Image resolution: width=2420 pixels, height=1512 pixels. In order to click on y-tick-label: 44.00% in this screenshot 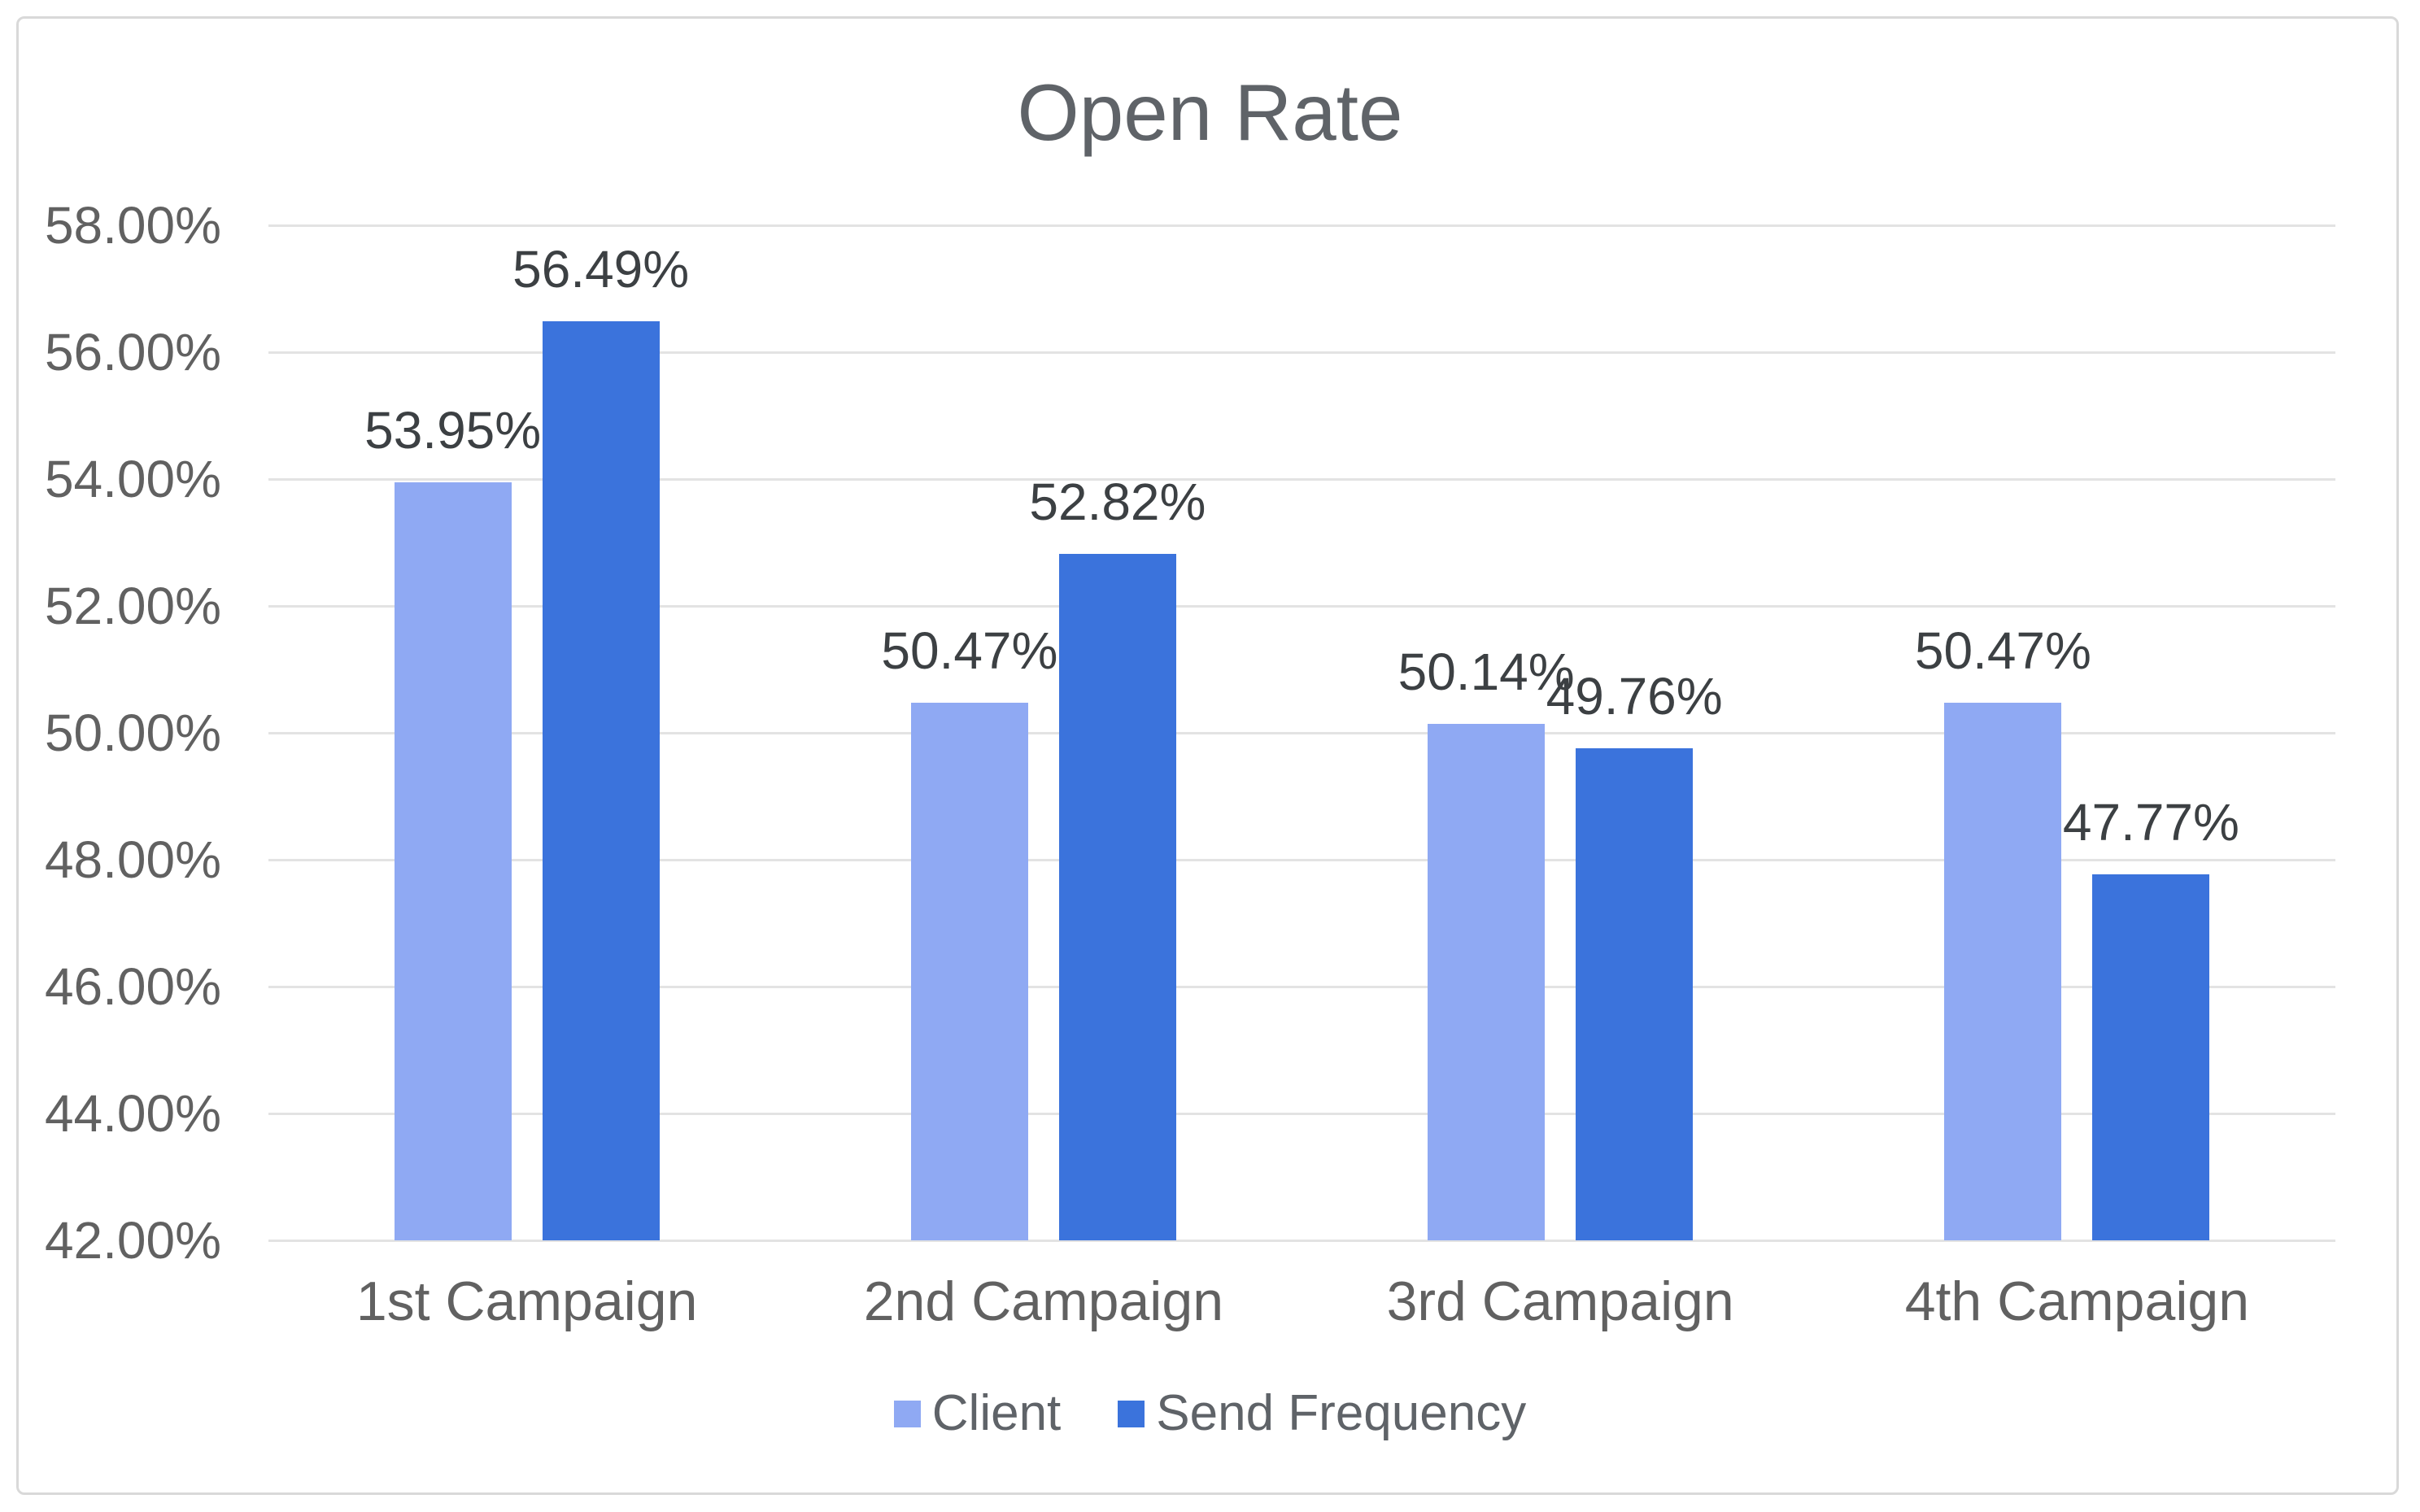, I will do `click(132, 1113)`.